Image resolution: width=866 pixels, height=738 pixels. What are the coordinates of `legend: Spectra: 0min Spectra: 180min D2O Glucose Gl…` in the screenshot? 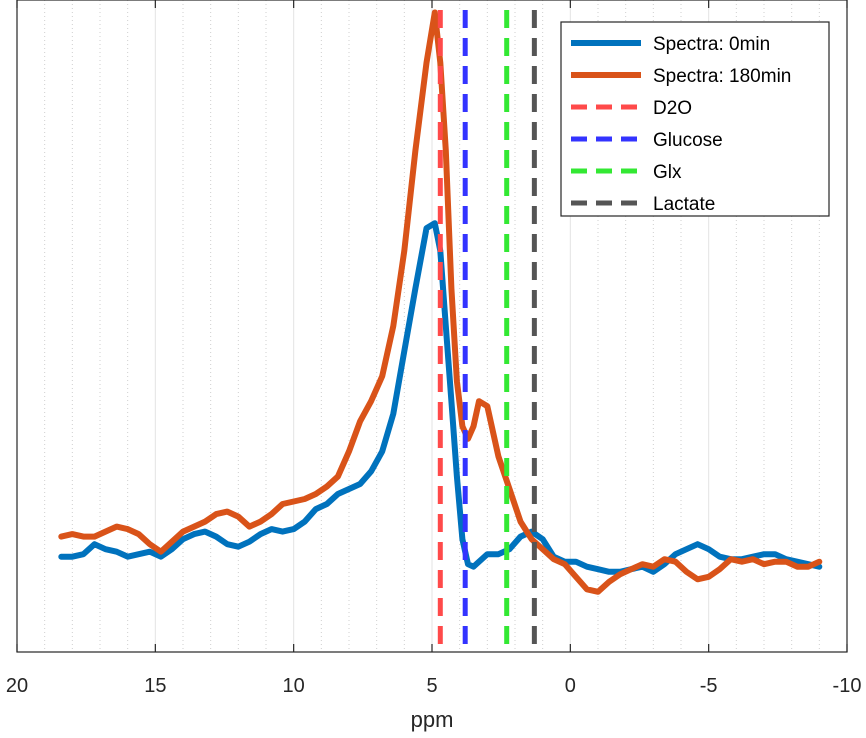 It's located at (695, 119).